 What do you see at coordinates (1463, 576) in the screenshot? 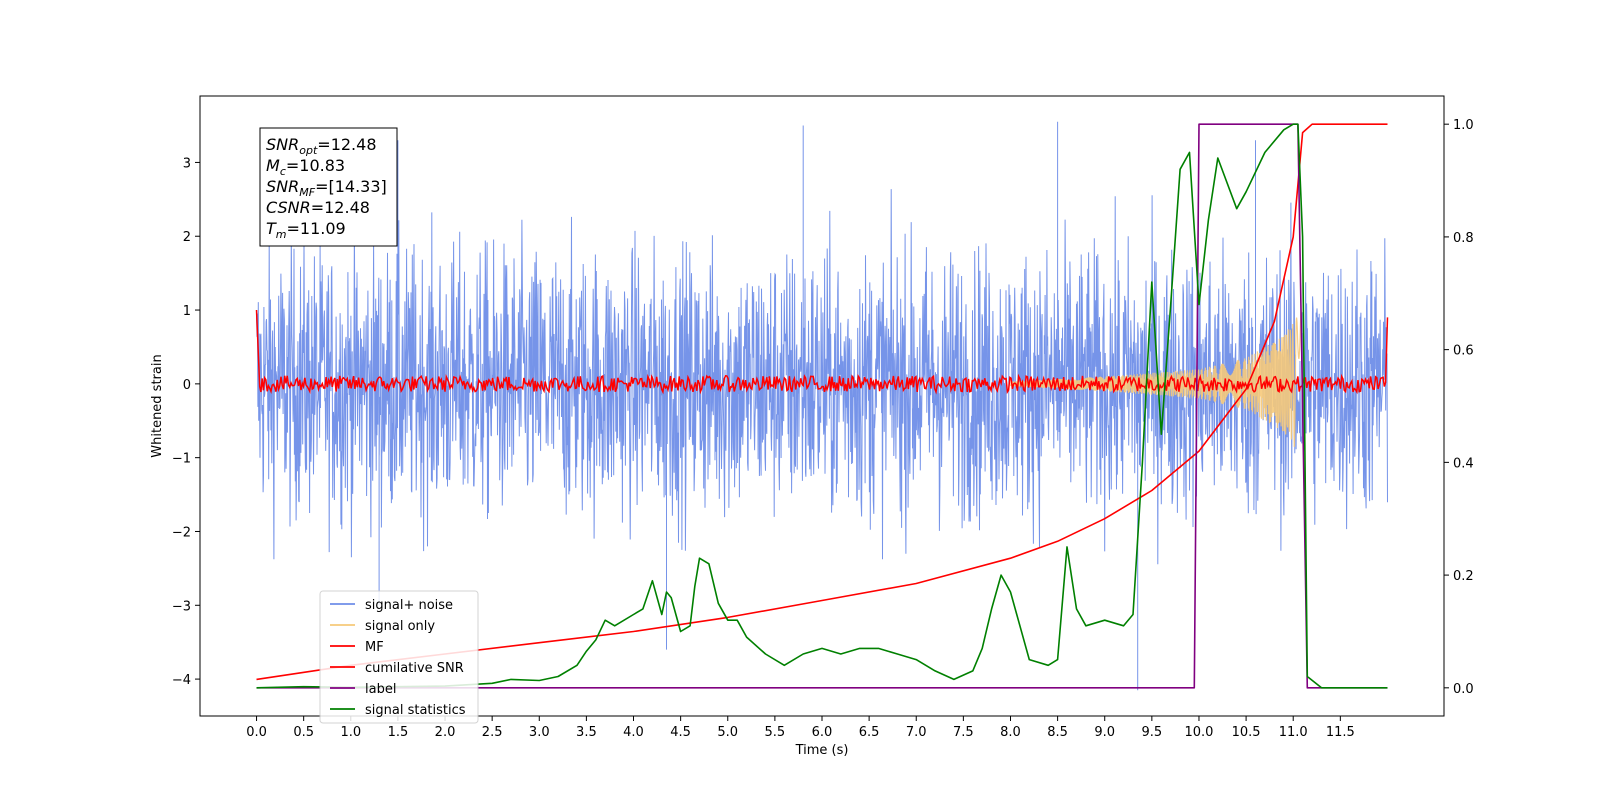
I see `y-right-tick-label: 0.2` at bounding box center [1463, 576].